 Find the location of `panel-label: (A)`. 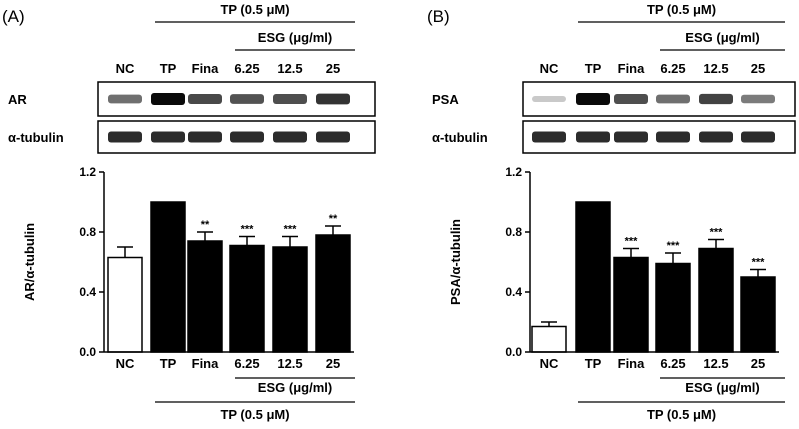

panel-label: (A) is located at coordinates (13, 16).